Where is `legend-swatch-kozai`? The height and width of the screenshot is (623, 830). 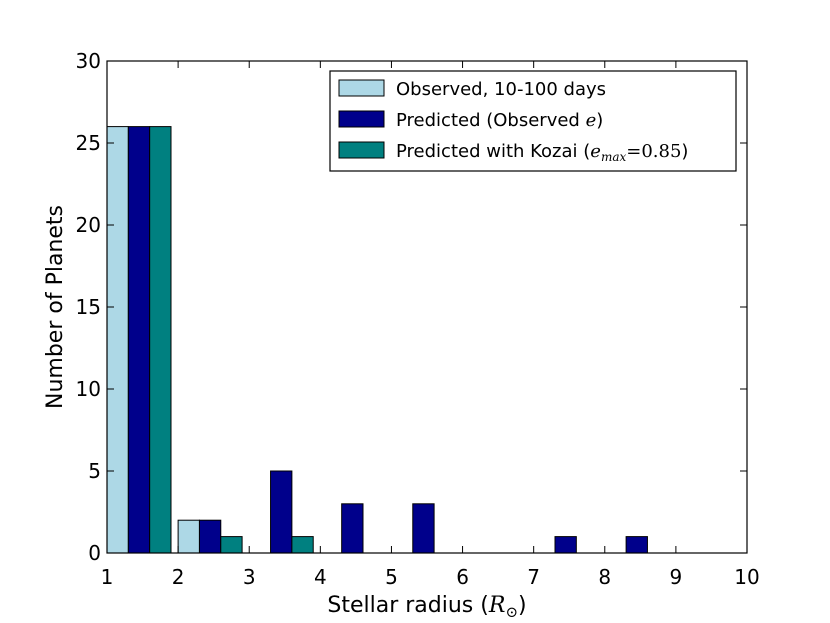 legend-swatch-kozai is located at coordinates (361, 150).